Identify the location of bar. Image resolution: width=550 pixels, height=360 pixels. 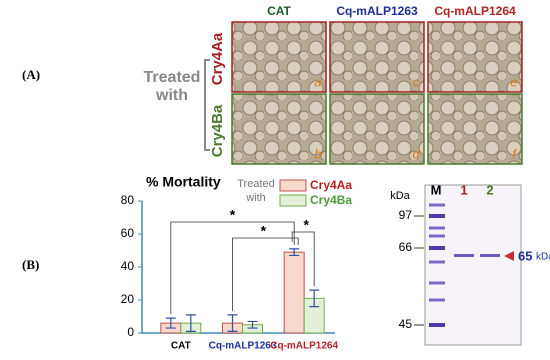
(294, 292).